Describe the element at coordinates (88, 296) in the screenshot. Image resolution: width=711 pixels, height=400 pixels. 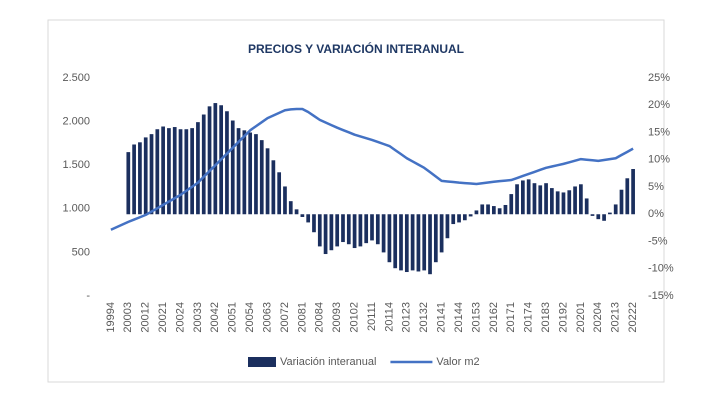
I see `y-tick-label: -` at that location.